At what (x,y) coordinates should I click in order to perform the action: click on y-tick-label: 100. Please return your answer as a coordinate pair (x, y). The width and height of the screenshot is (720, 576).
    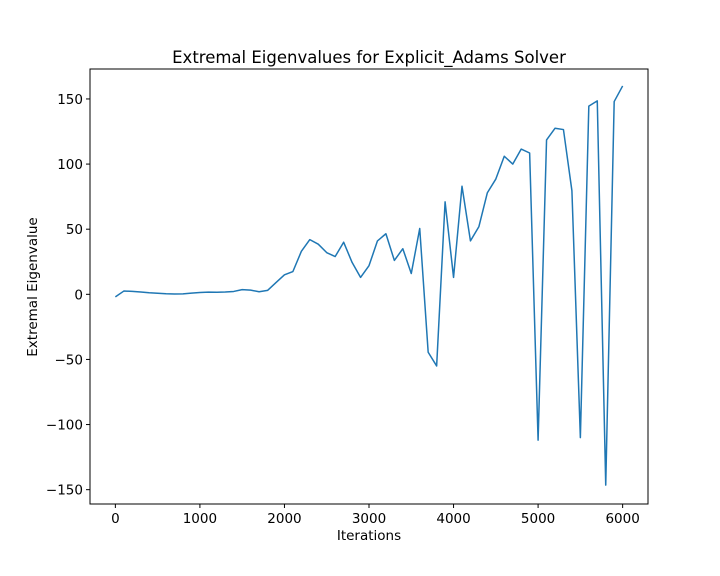
    Looking at the image, I should click on (70, 165).